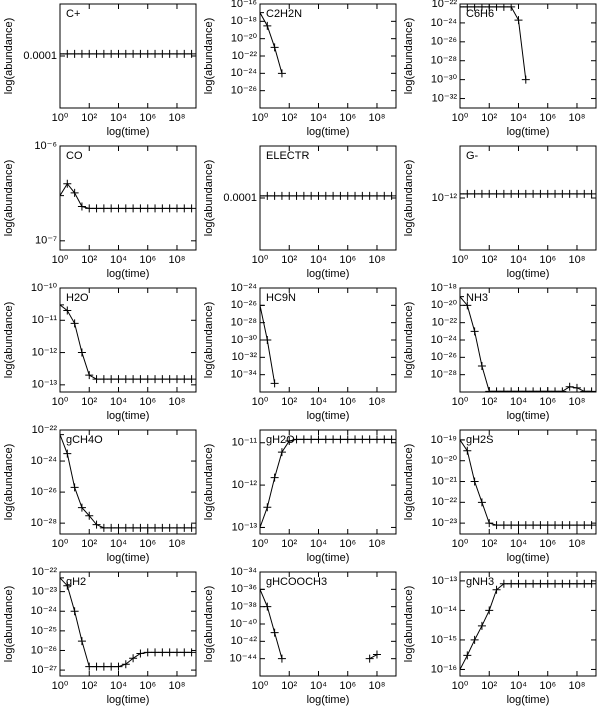  What do you see at coordinates (46, 241) in the screenshot?
I see `y-tick-label: 10⁻⁷` at bounding box center [46, 241].